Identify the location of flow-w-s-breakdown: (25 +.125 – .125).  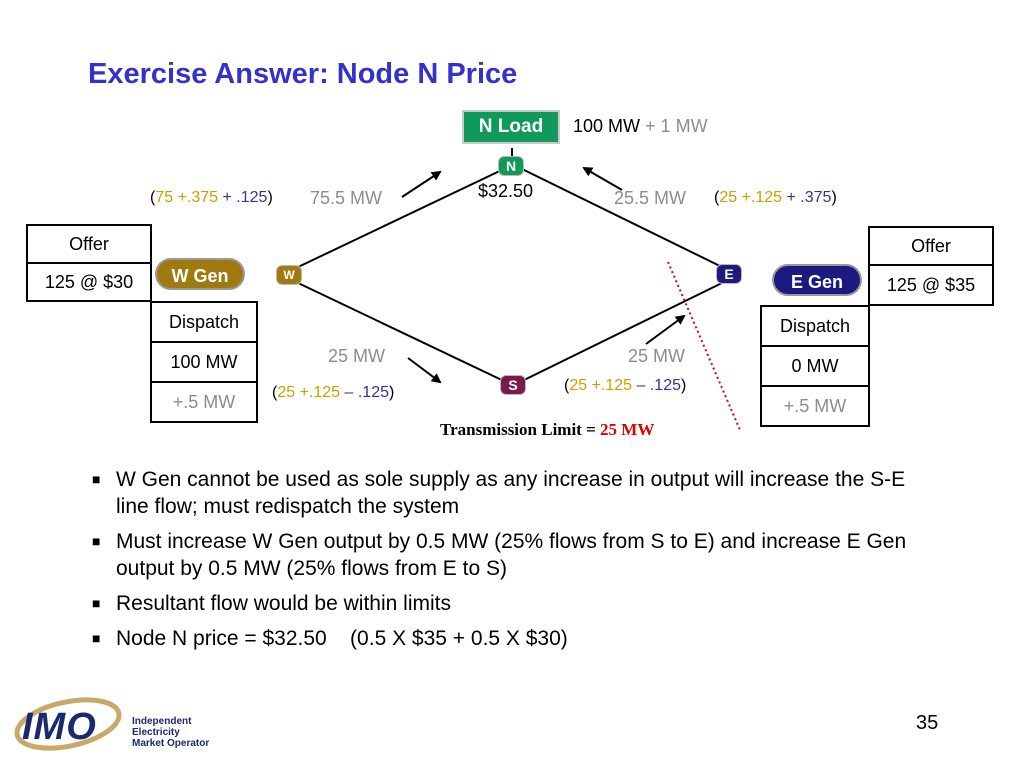
(333, 392).